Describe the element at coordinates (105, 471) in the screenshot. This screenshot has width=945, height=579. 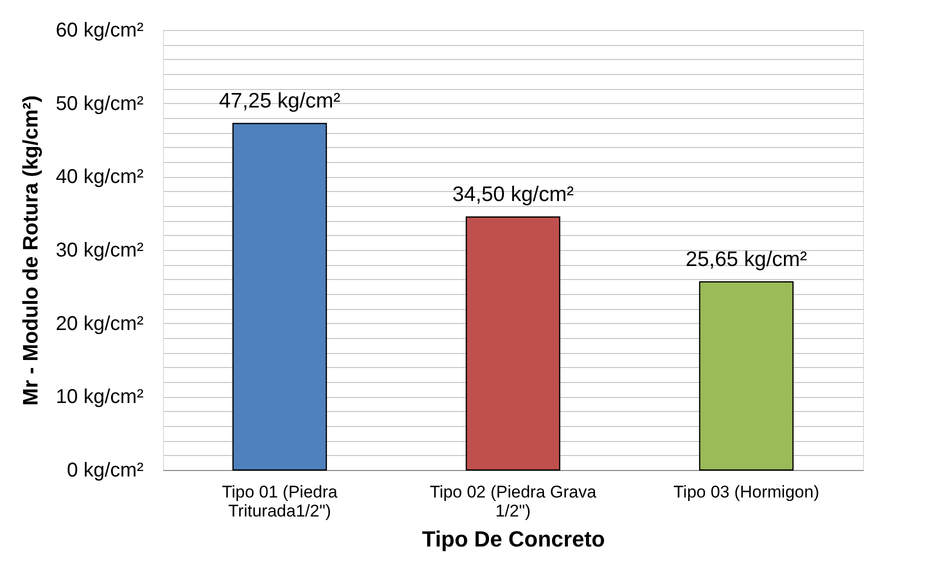
I see `y-tick-label: 0 kg/cm²` at that location.